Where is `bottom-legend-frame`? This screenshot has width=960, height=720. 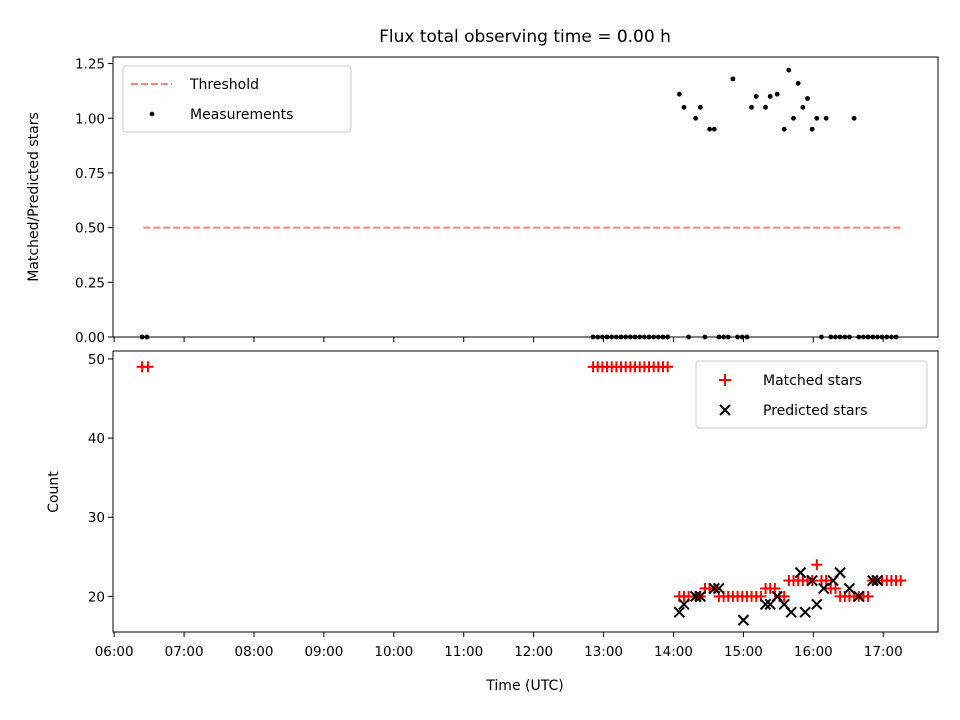 bottom-legend-frame is located at coordinates (811, 394).